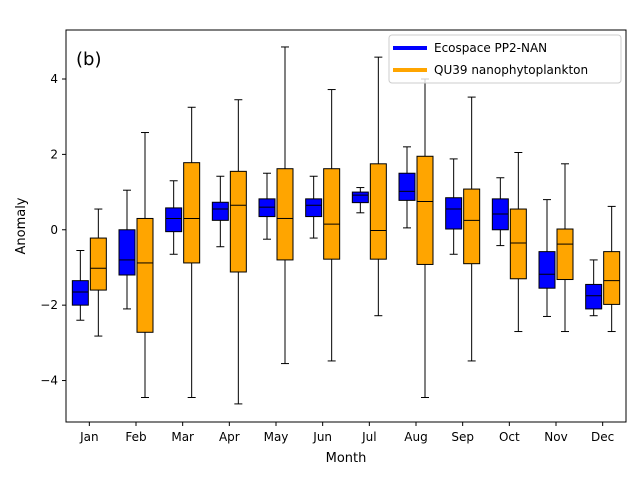  Describe the element at coordinates (368, 437) in the screenshot. I see `x-tick-label: Jul` at that location.